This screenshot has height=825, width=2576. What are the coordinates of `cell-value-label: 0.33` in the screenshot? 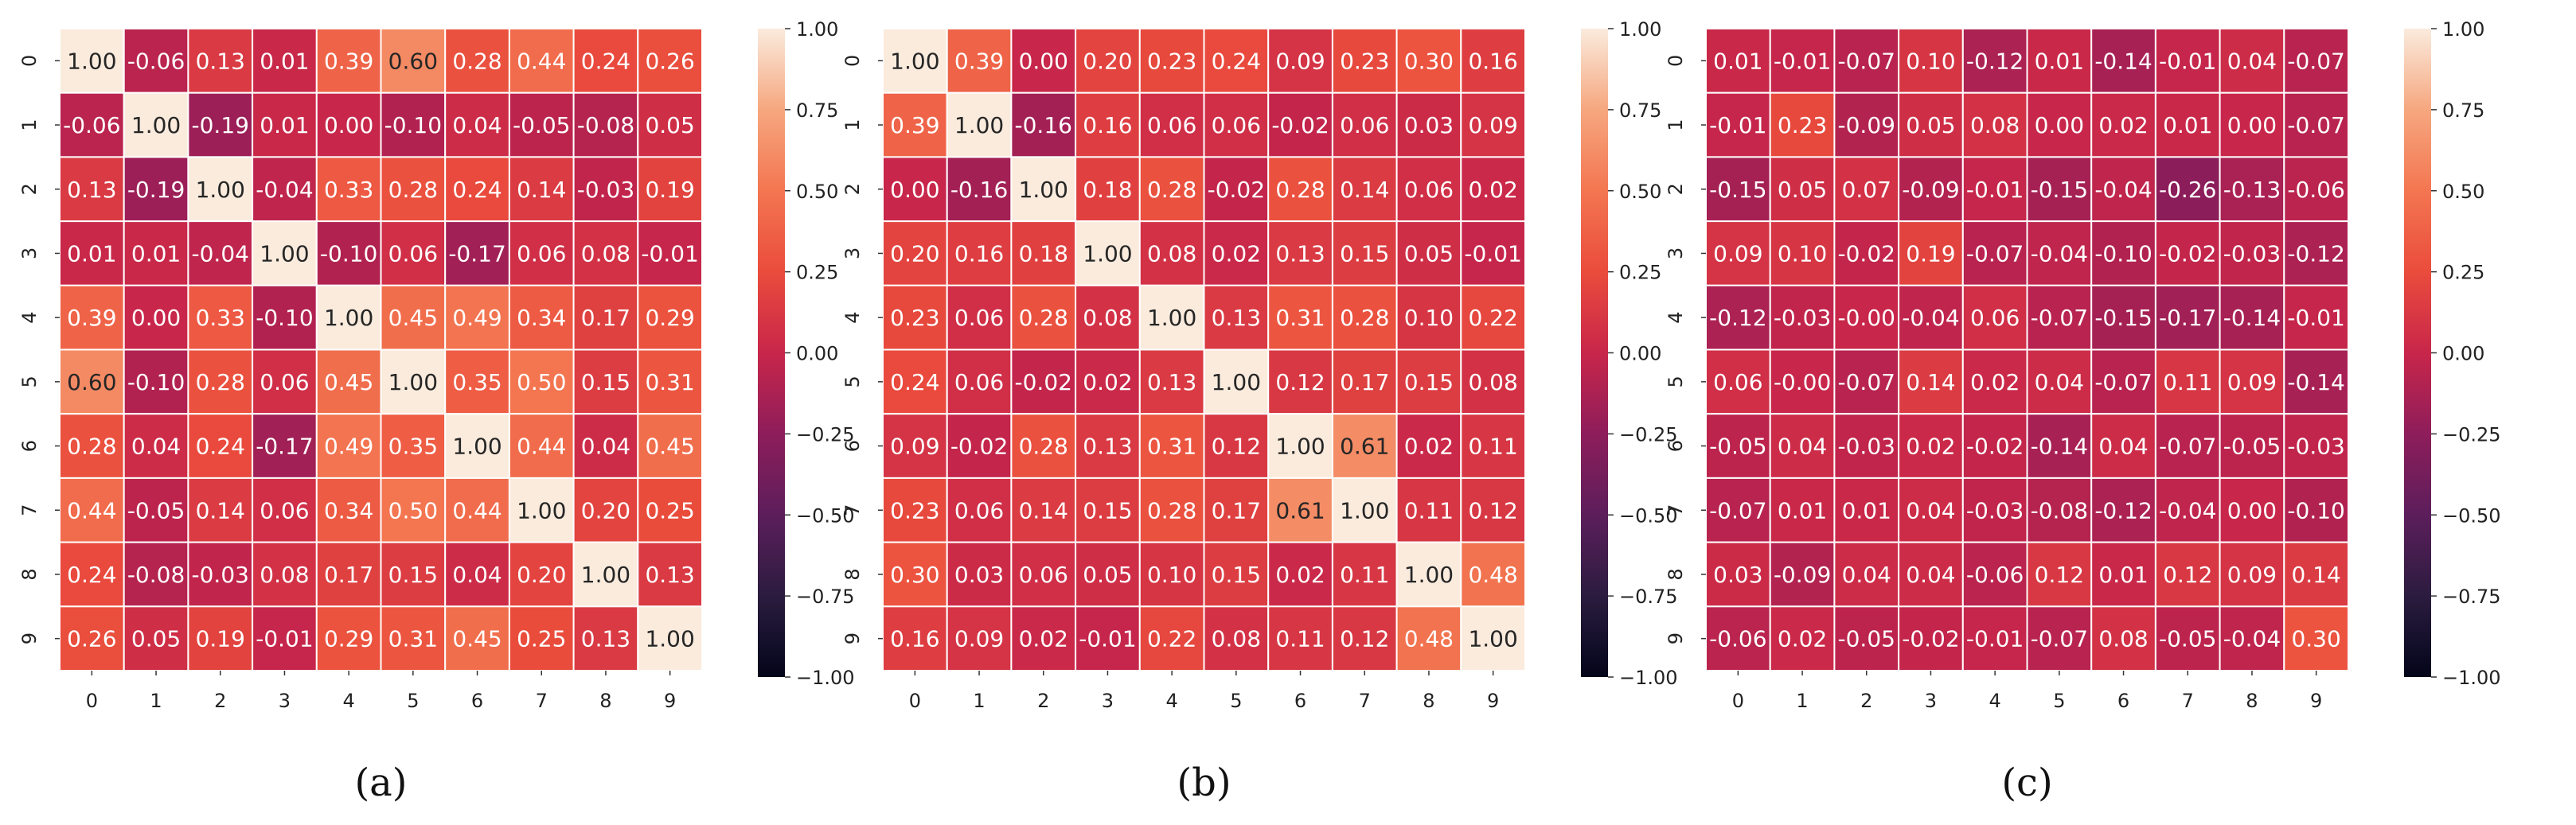 It's located at (220, 318).